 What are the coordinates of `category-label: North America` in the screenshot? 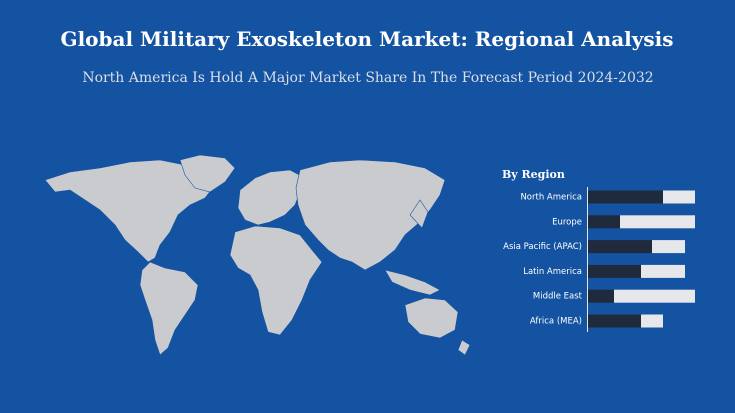 It's located at (551, 198).